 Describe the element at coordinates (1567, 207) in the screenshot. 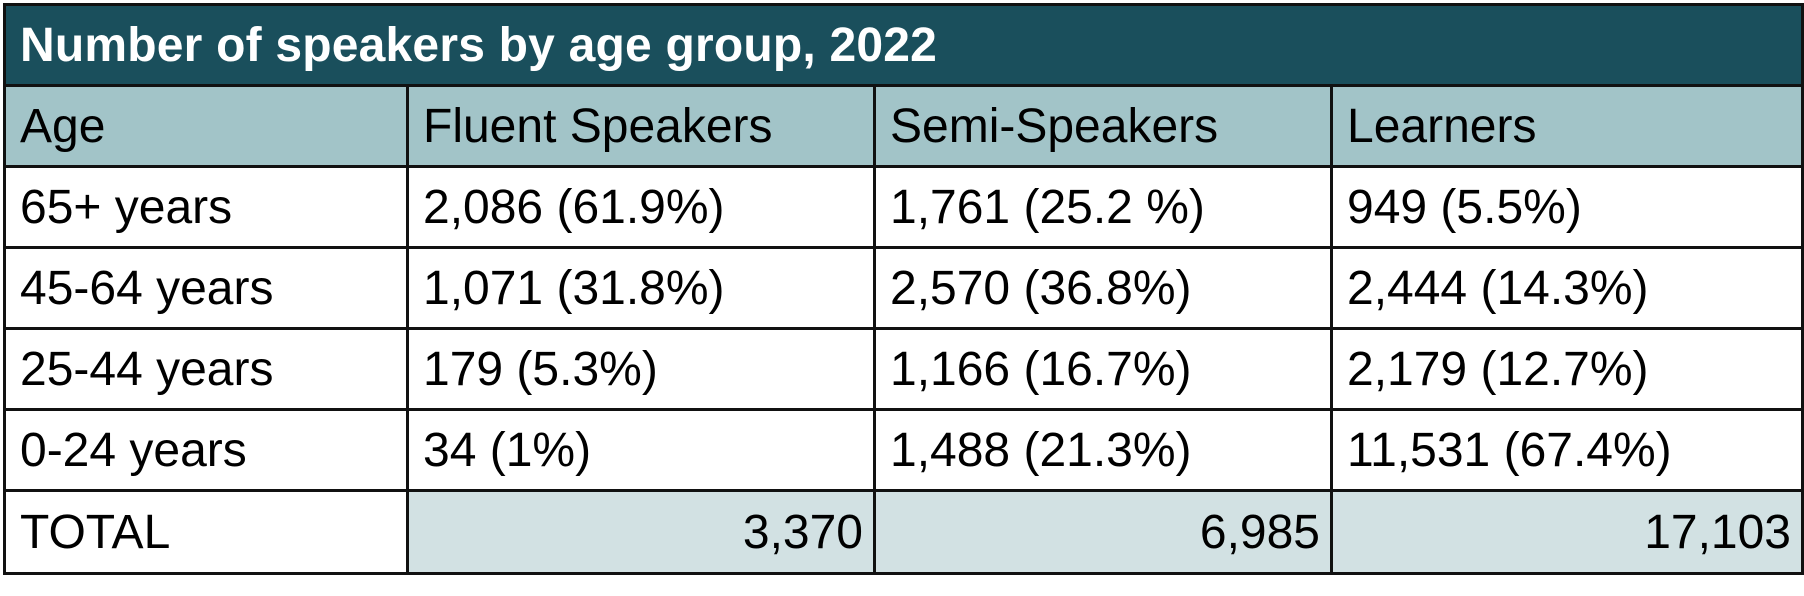

I see `learners-cell: 949 (5.5%)` at that location.